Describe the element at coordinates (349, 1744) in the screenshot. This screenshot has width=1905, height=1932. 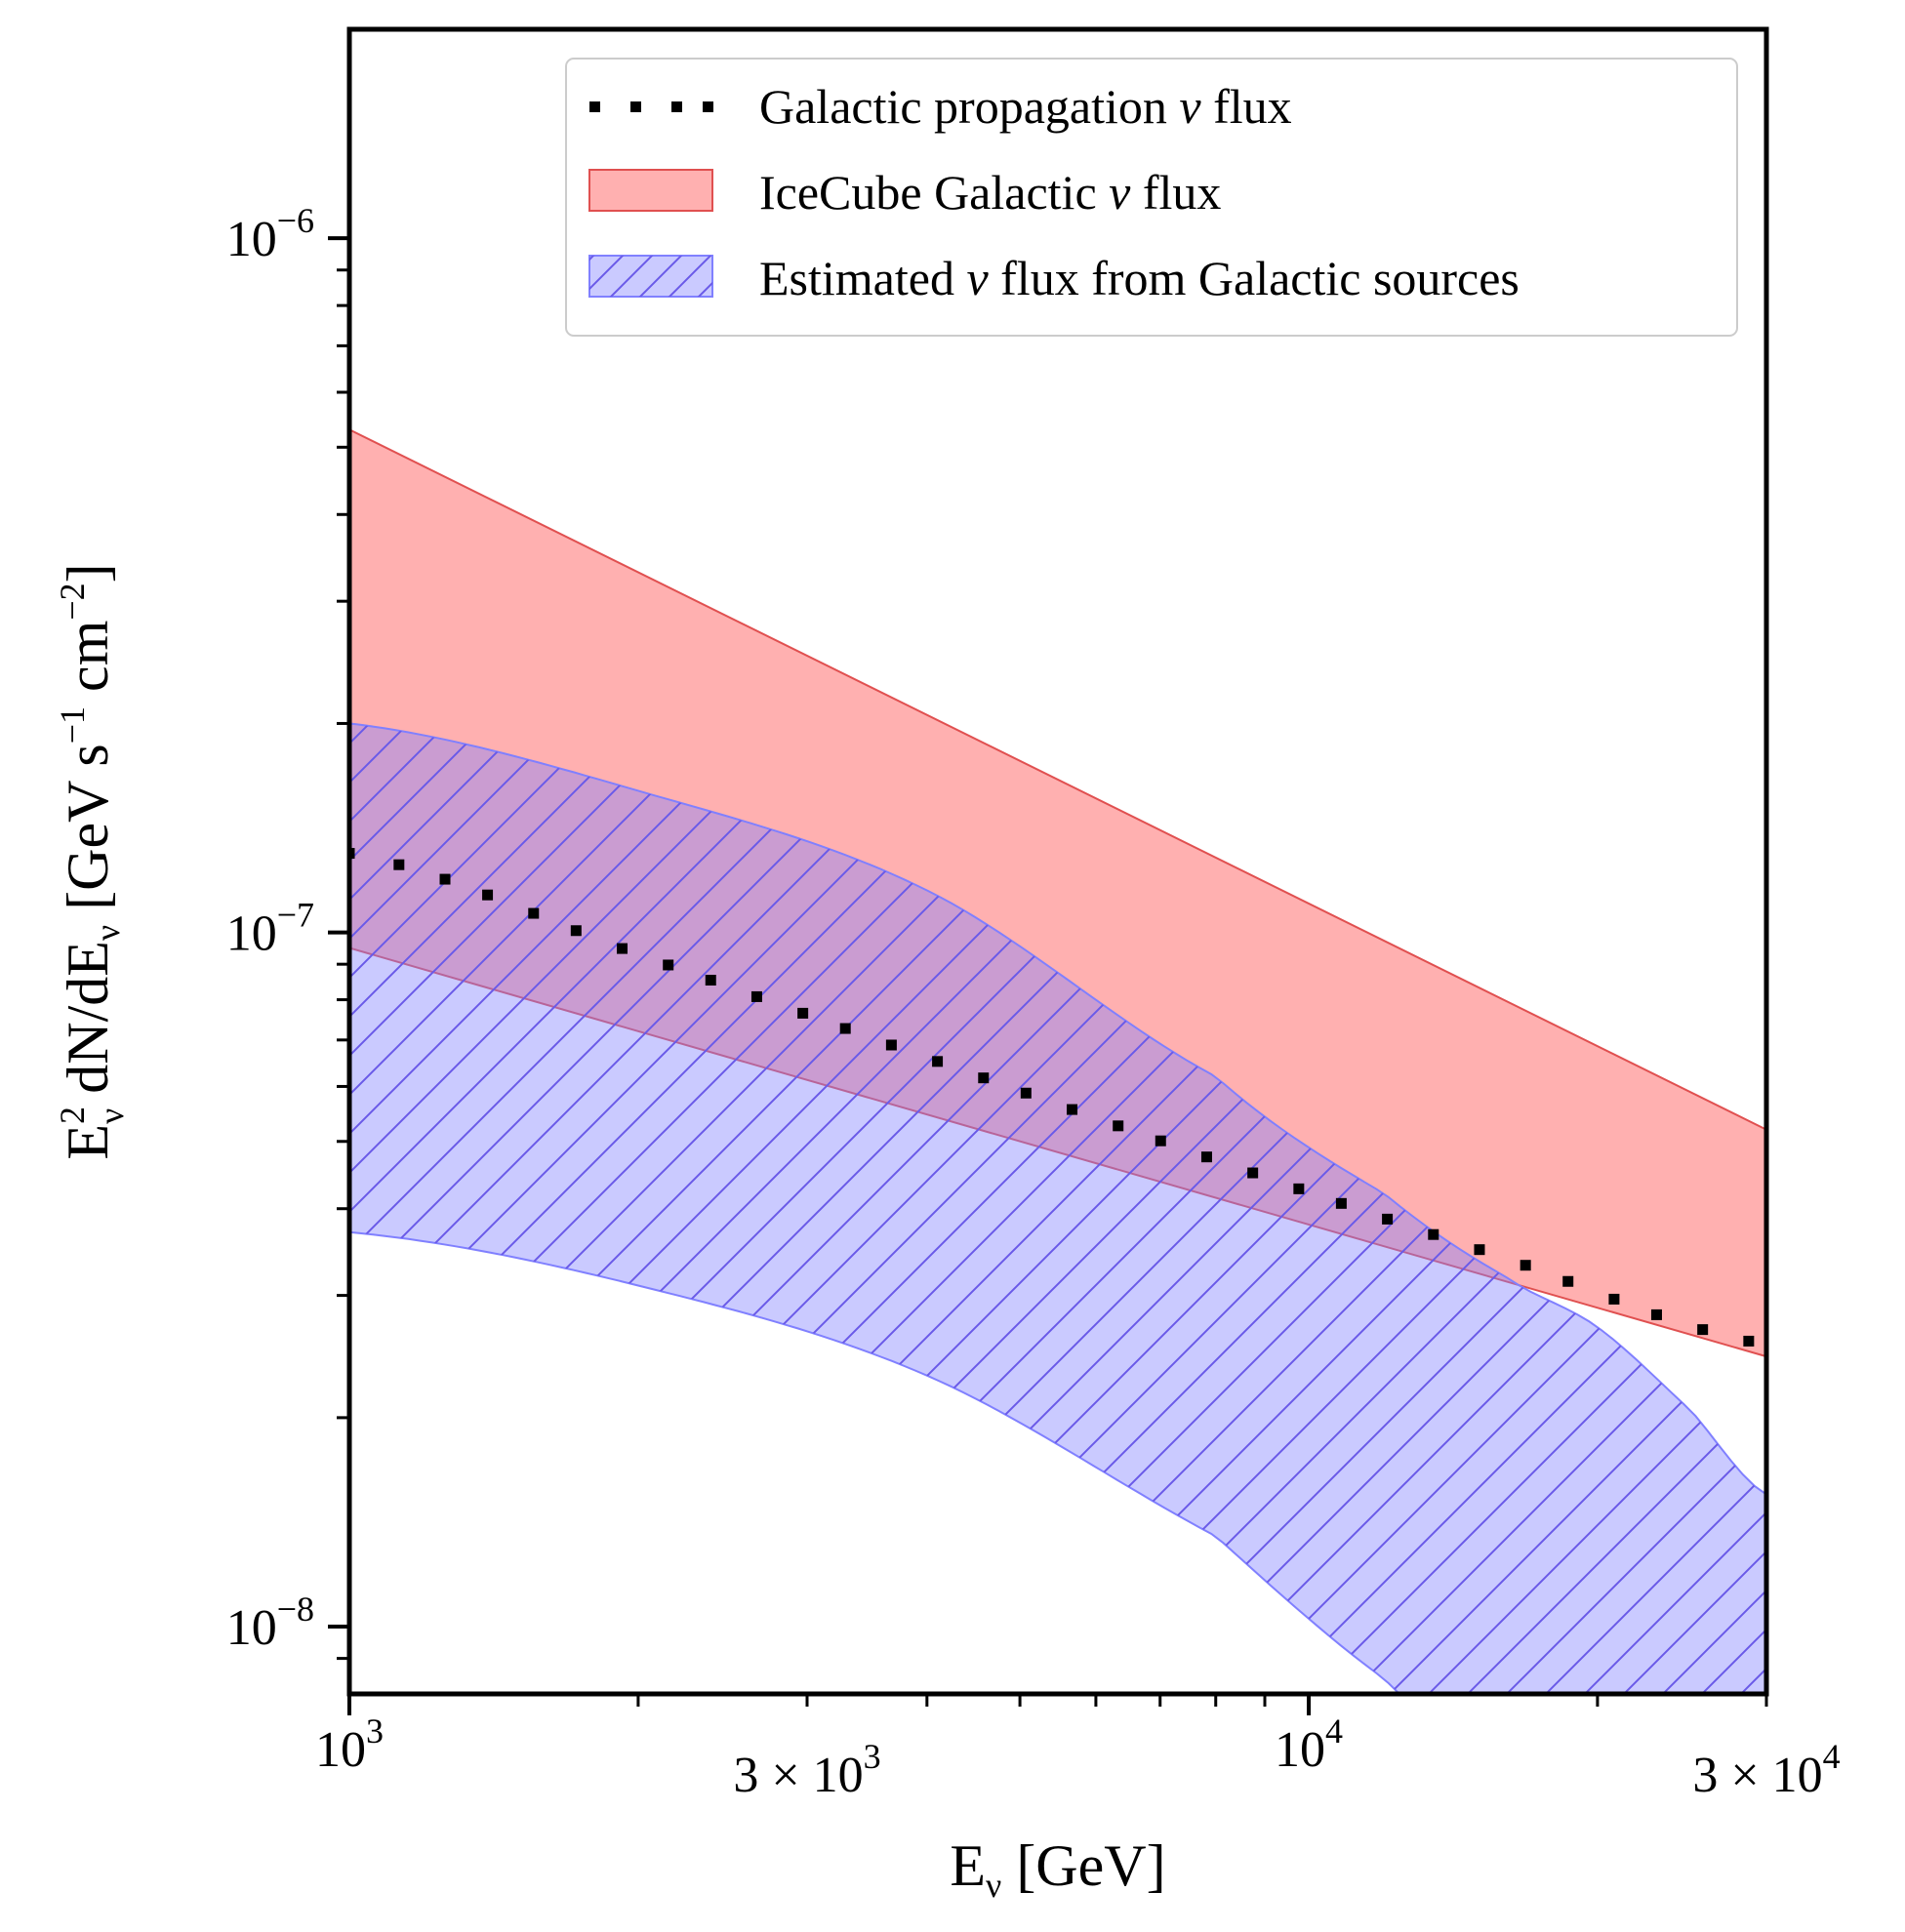
I see `x-tick-label: 10³` at that location.